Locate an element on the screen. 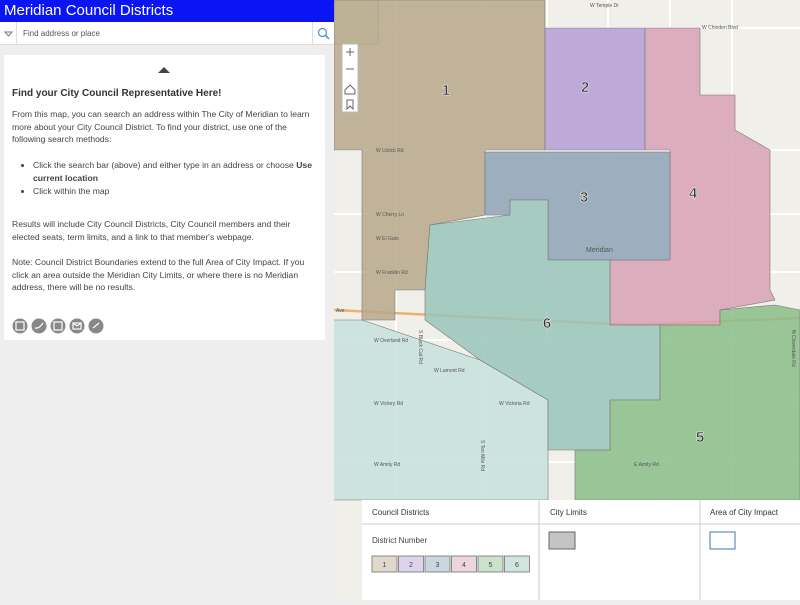 This screenshot has width=800, height=605. district-swatches: 1 2 3 4 5 6 is located at coordinates (450, 564).